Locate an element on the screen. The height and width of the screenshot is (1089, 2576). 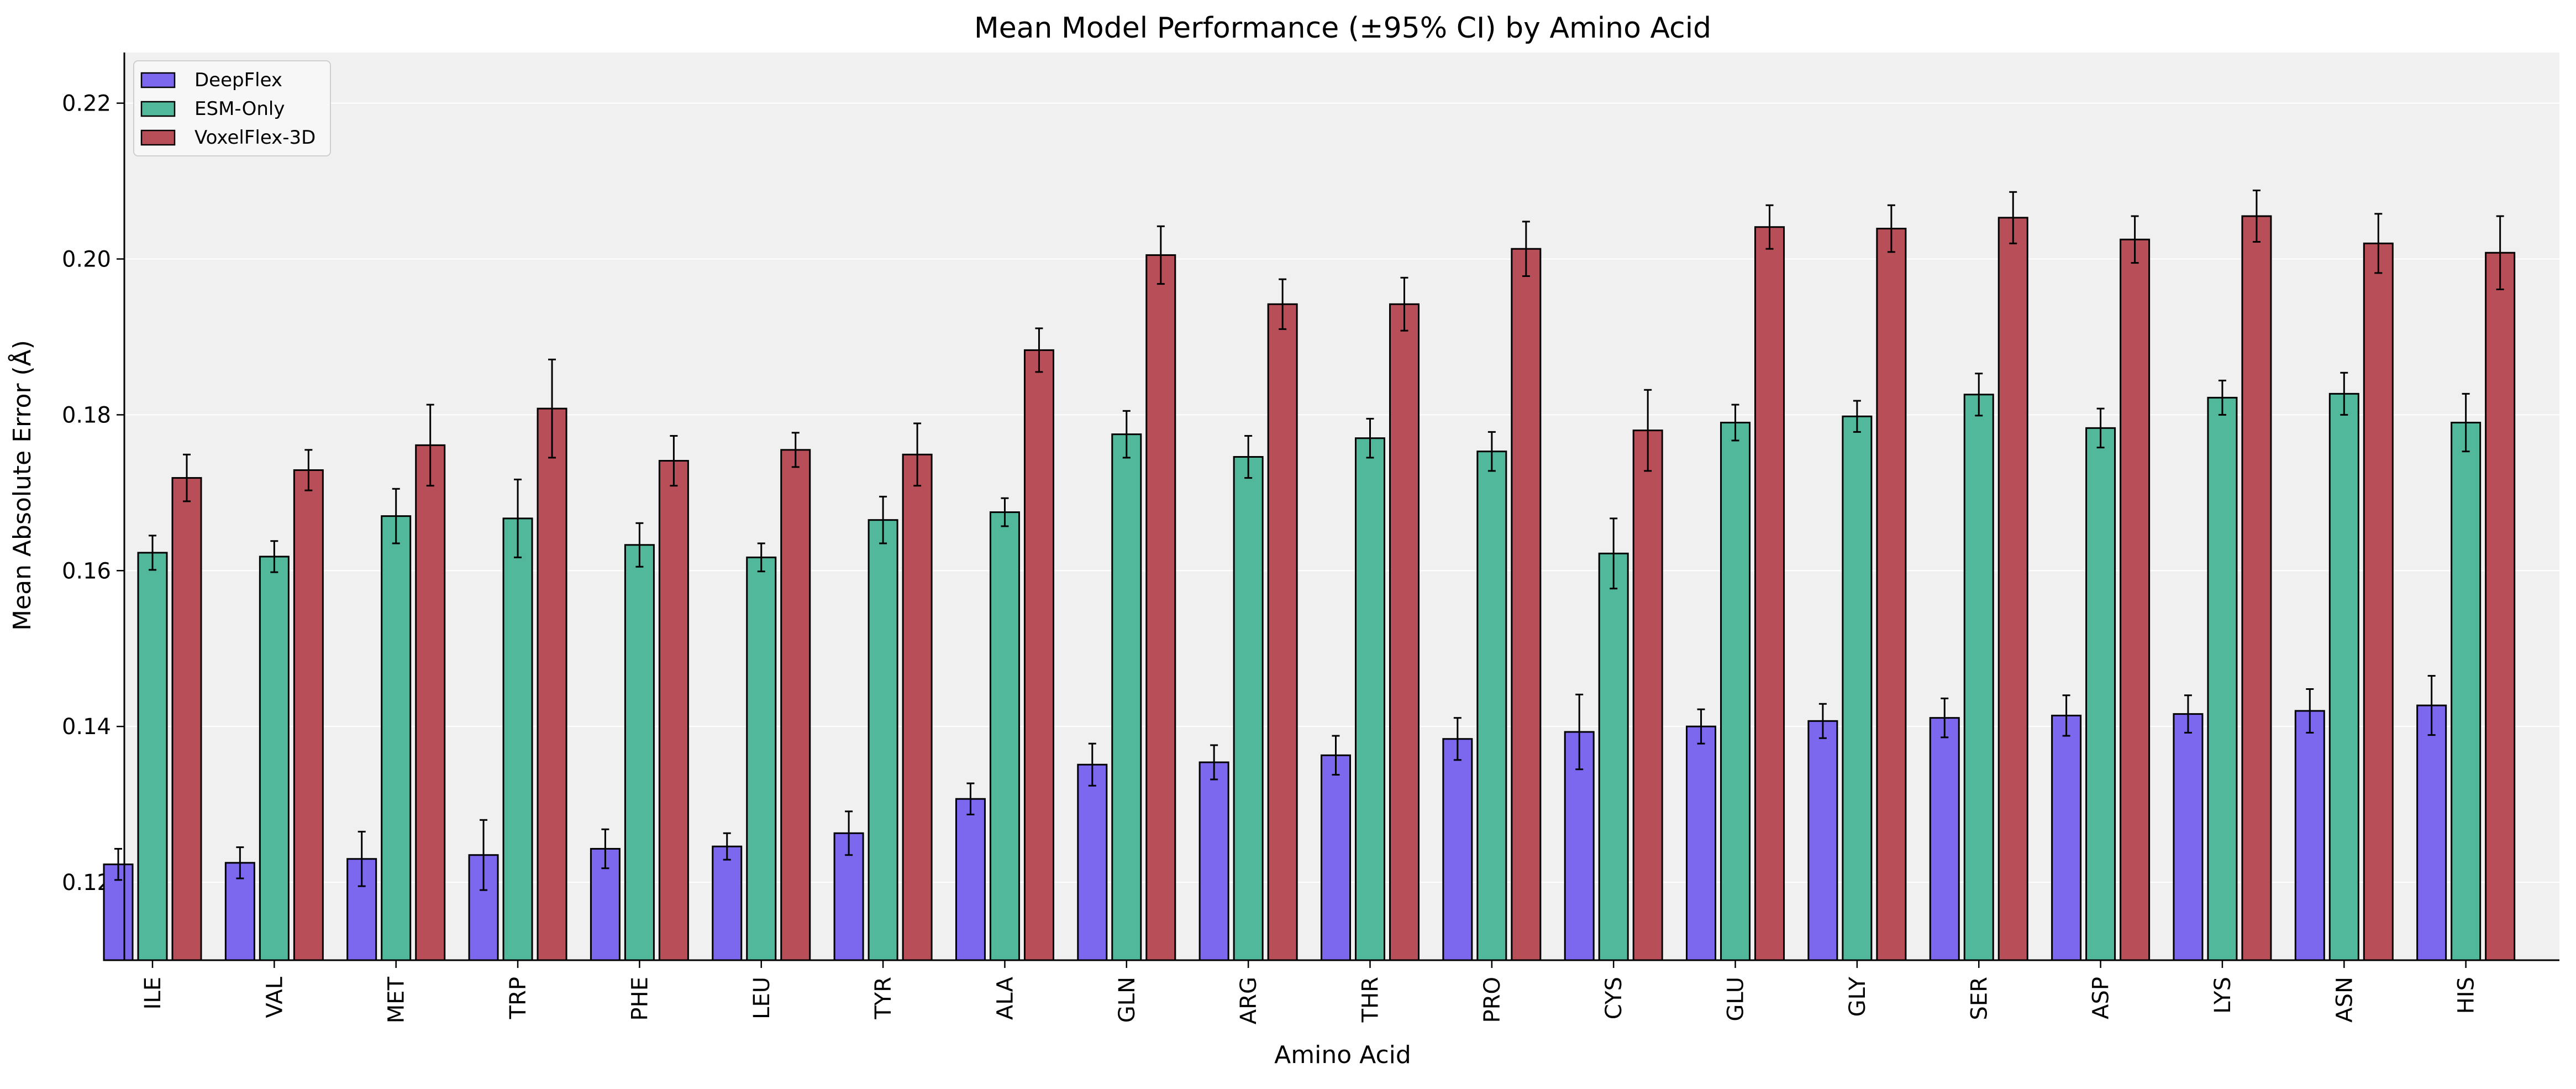
bar-voxelflex-3d-cys is located at coordinates (1647, 695).